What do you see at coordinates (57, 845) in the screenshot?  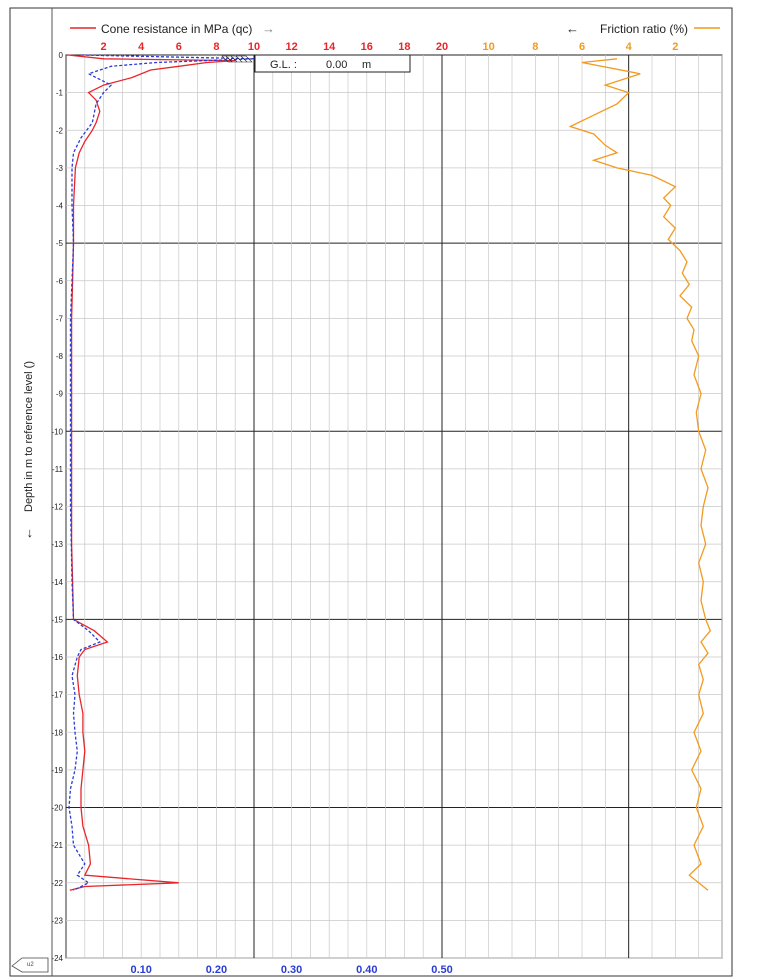 I see `depth-tick-label: -21` at bounding box center [57, 845].